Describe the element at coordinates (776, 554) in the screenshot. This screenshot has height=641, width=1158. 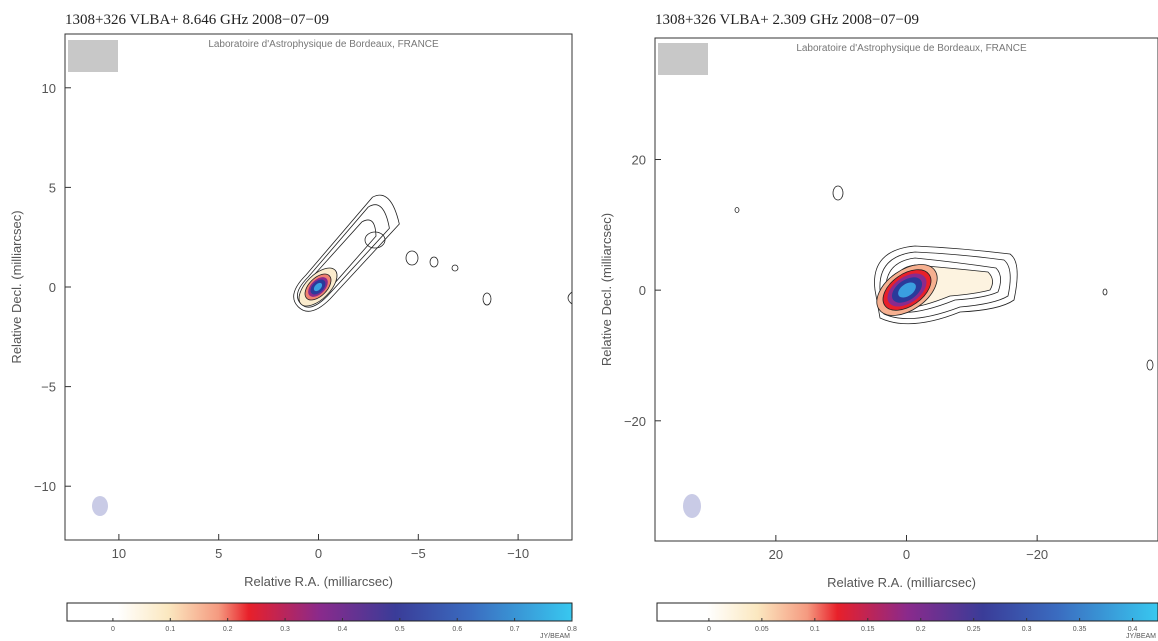
I see `x-tick-label: 20` at that location.